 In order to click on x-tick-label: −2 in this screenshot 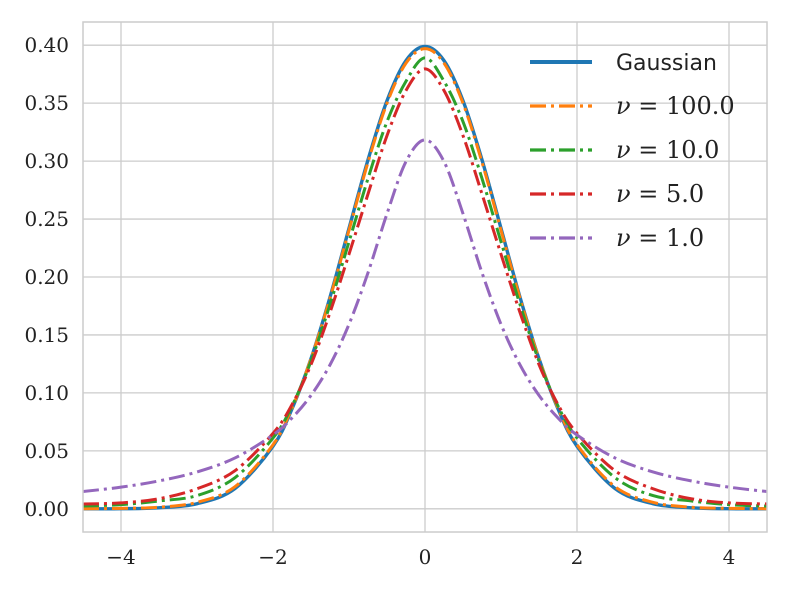, I will do `click(272, 557)`.